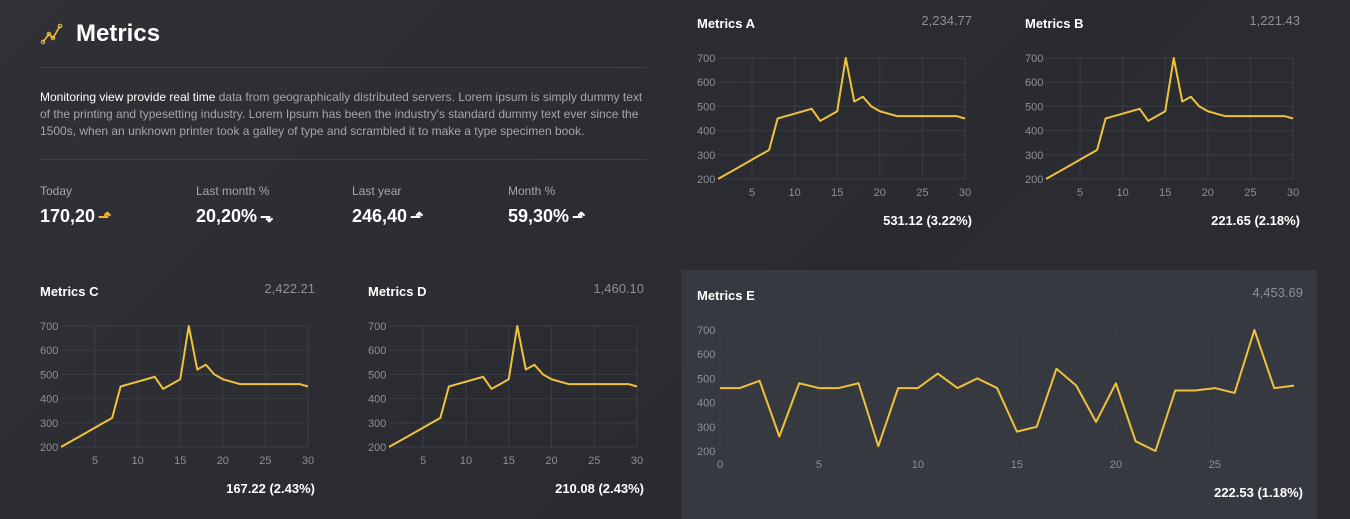 This screenshot has height=519, width=1350. Describe the element at coordinates (289, 288) in the screenshot. I see `chart-total: 2,422.21` at that location.